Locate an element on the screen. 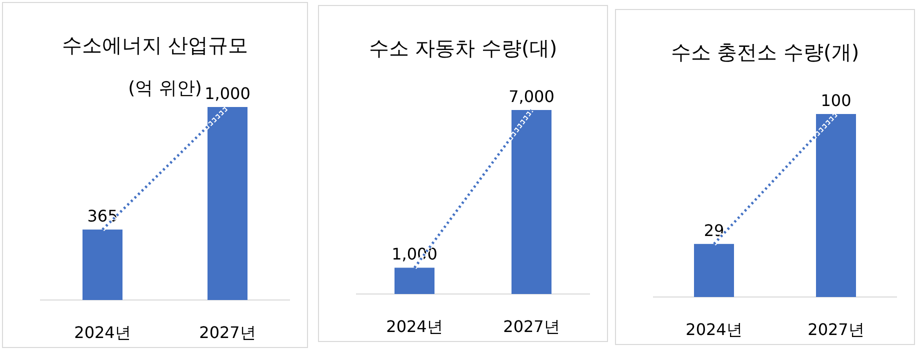  data-label: 100 is located at coordinates (836, 100).